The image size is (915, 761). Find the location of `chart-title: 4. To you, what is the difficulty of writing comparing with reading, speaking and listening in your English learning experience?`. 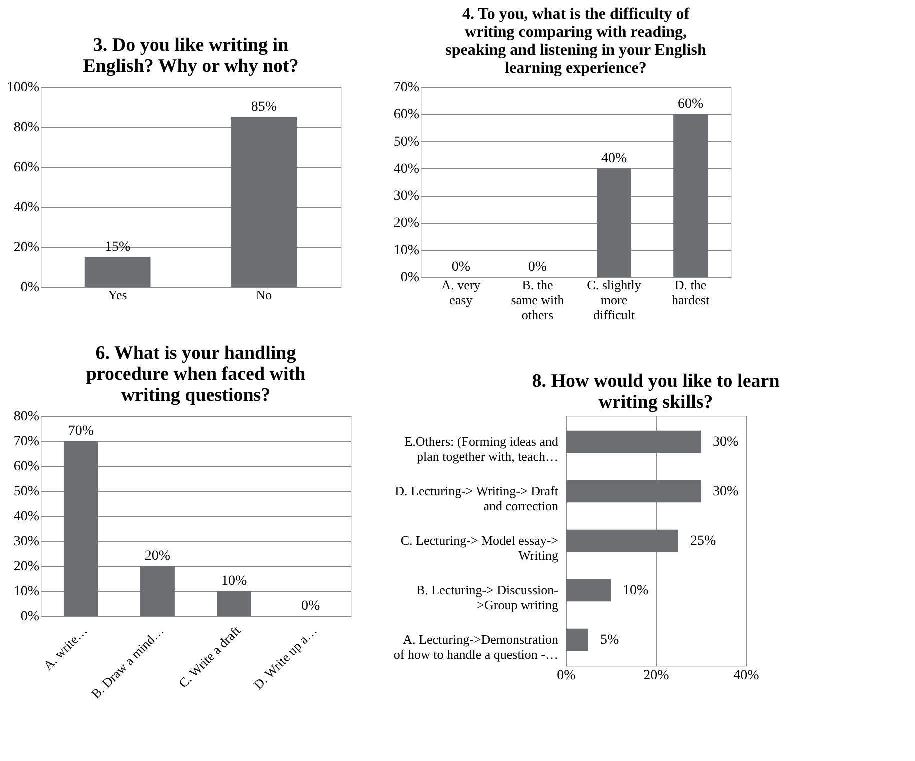

chart-title: 4. To you, what is the difficulty of writing comparing with reading, speaking and listening in your English learning experience? is located at coordinates (576, 41).